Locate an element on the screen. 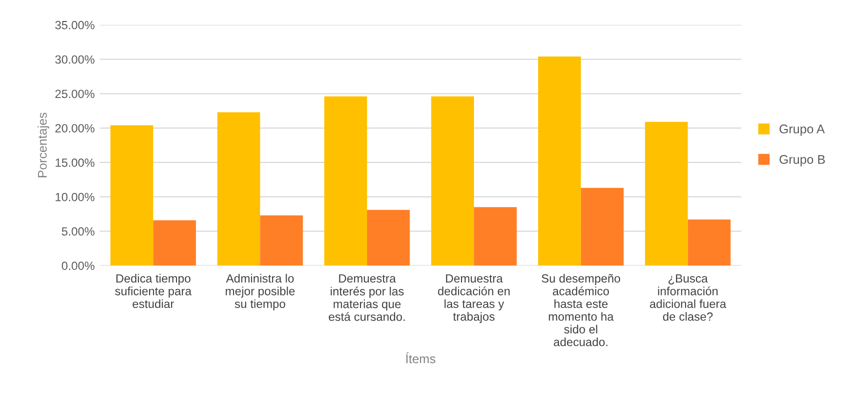 The height and width of the screenshot is (415, 867). y-tick-label: 10.00% is located at coordinates (75, 197).